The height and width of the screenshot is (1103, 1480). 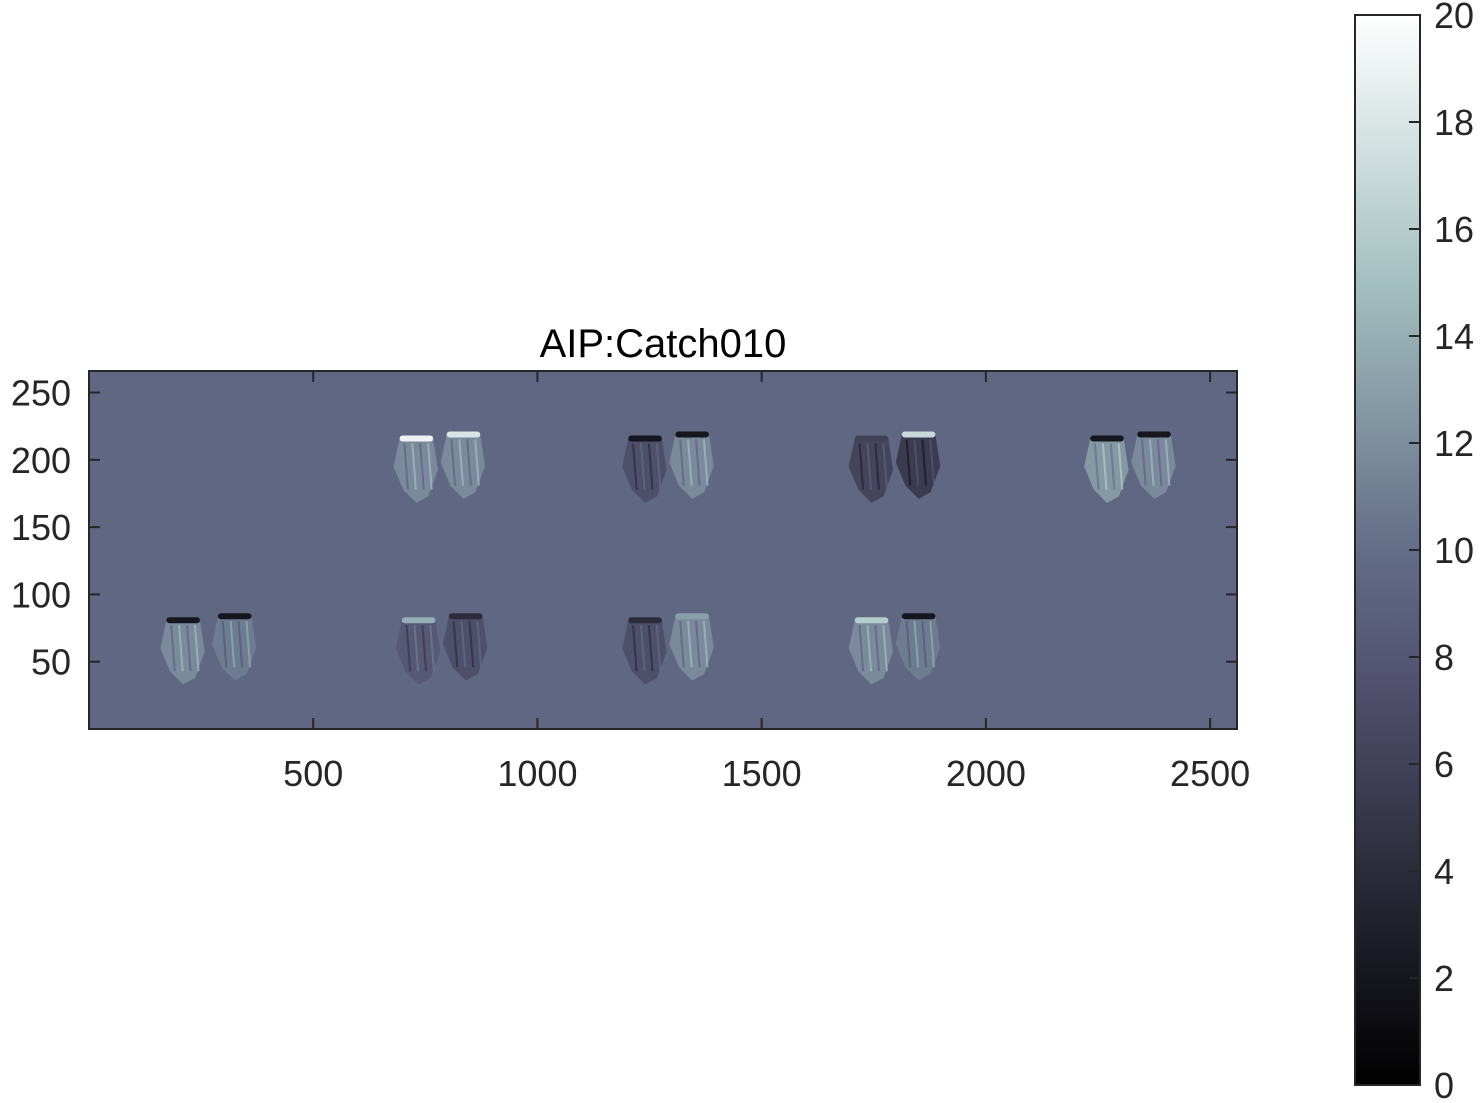 What do you see at coordinates (313, 773) in the screenshot?
I see `x-tick-label: 500` at bounding box center [313, 773].